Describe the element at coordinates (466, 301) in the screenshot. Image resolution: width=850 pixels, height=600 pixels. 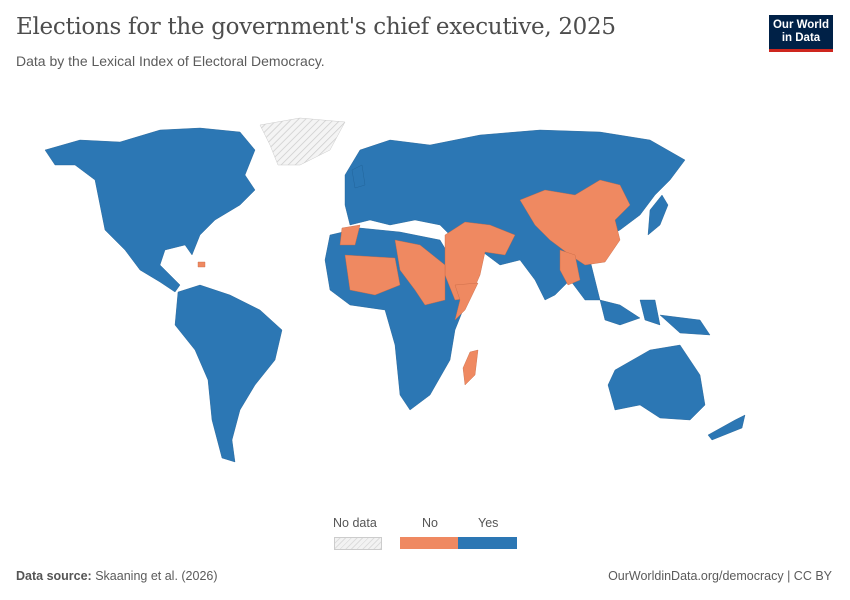
I see `horn-of-africa` at that location.